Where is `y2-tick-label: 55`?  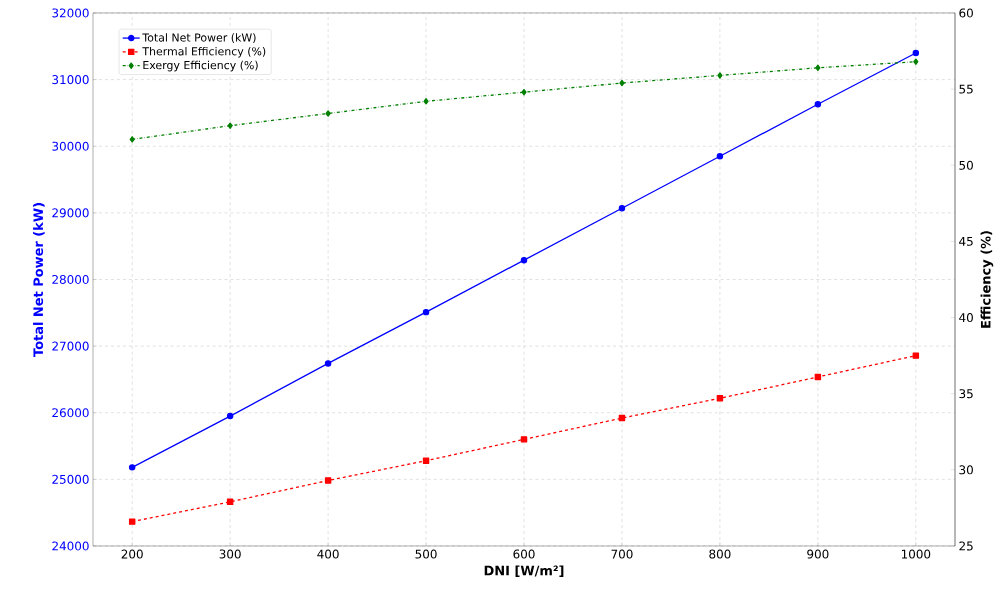
y2-tick-label: 55 is located at coordinates (966, 89).